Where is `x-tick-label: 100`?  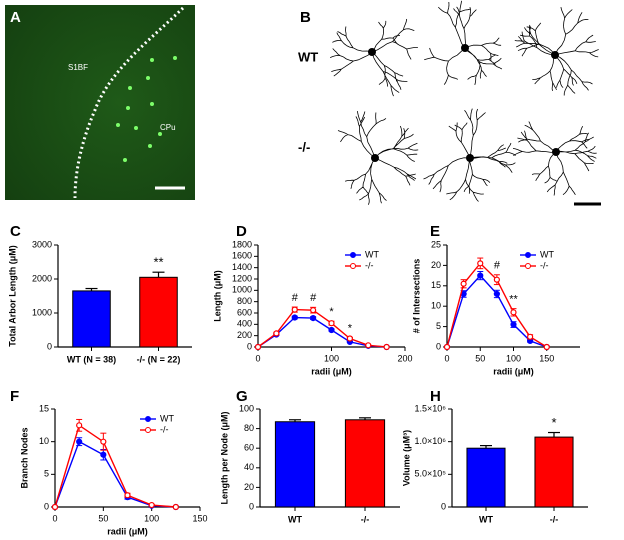
x-tick-label: 100 is located at coordinates (151, 518).